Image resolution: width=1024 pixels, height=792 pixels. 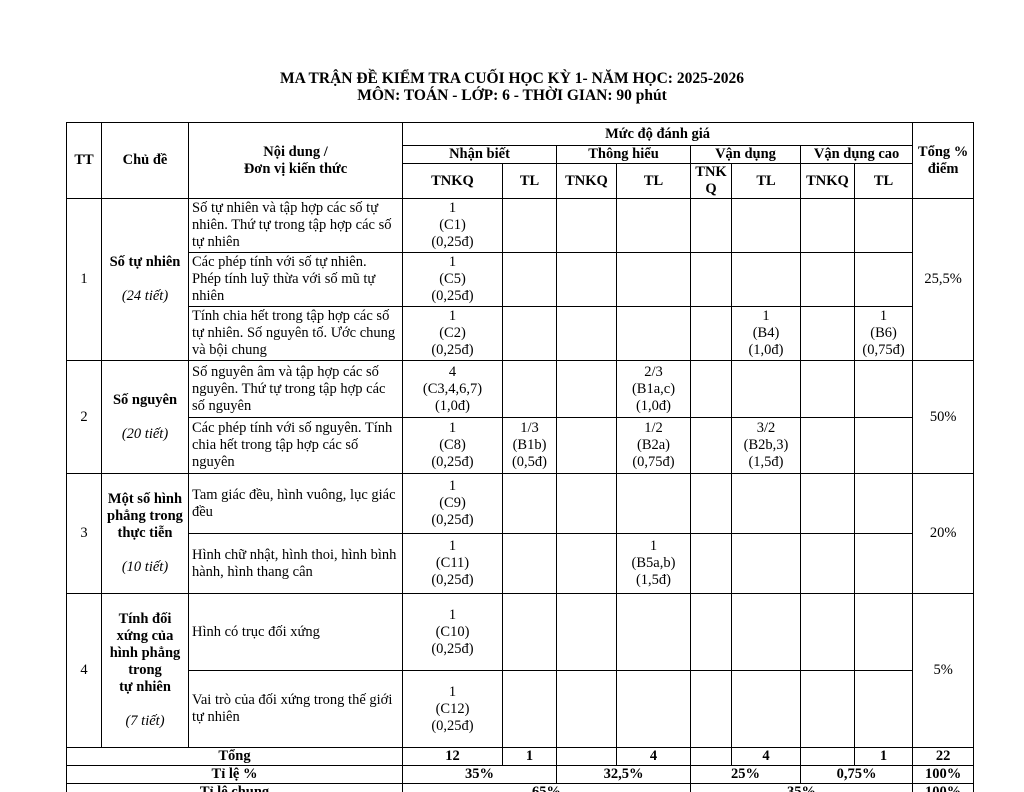 What do you see at coordinates (479, 154) in the screenshot?
I see `level-header-nhan-biet: Nhận biết` at bounding box center [479, 154].